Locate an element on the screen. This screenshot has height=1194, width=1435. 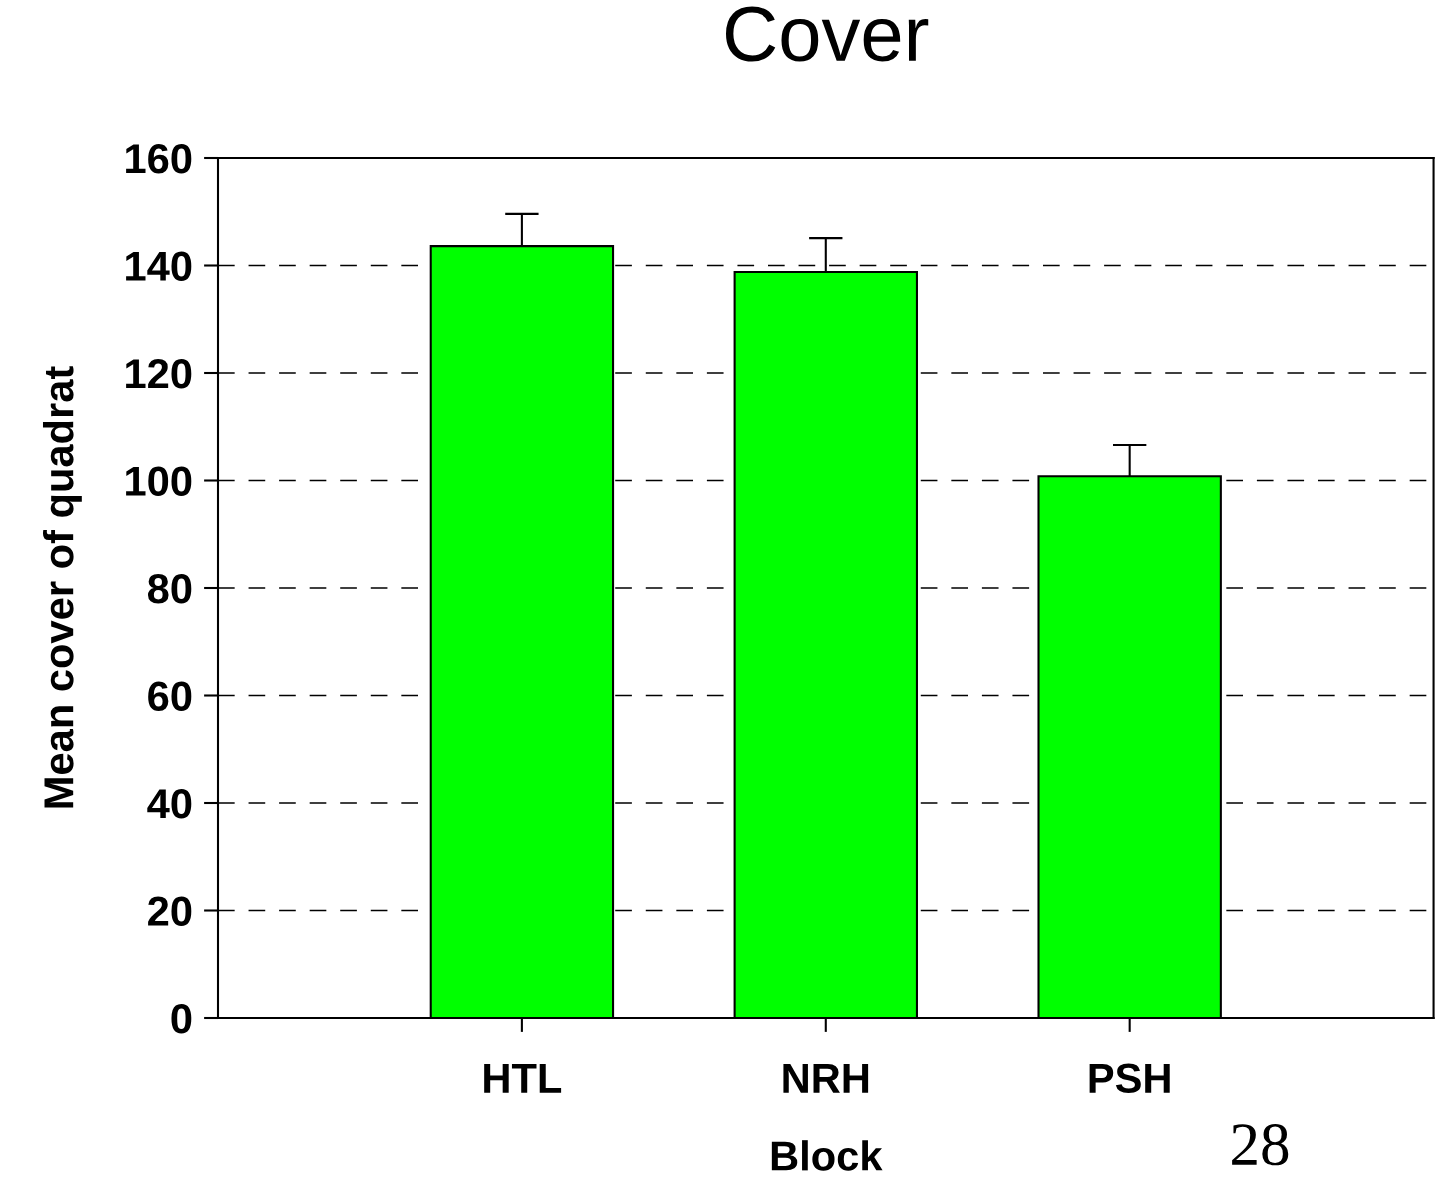
y-tick-label: 100 is located at coordinates (159, 481).